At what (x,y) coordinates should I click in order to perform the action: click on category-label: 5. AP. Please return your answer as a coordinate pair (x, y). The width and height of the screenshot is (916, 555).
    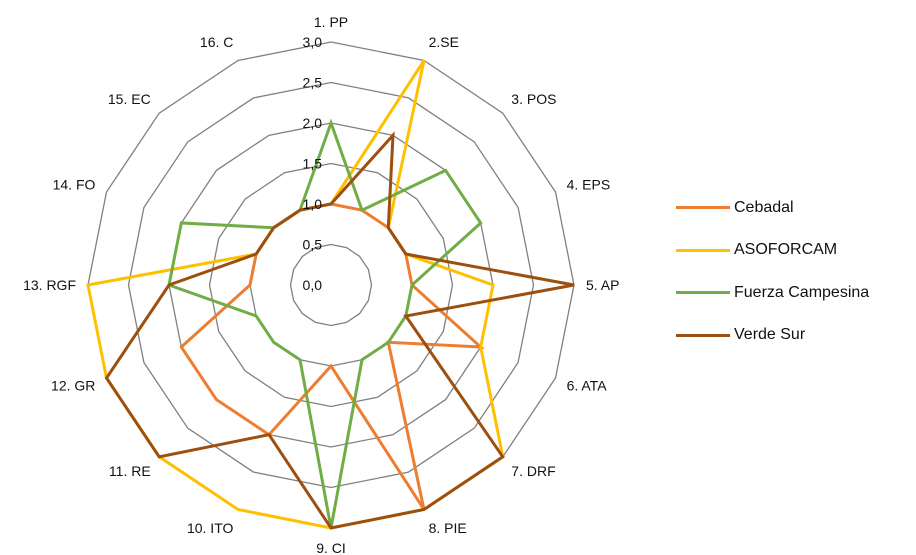
    Looking at the image, I should click on (602, 285).